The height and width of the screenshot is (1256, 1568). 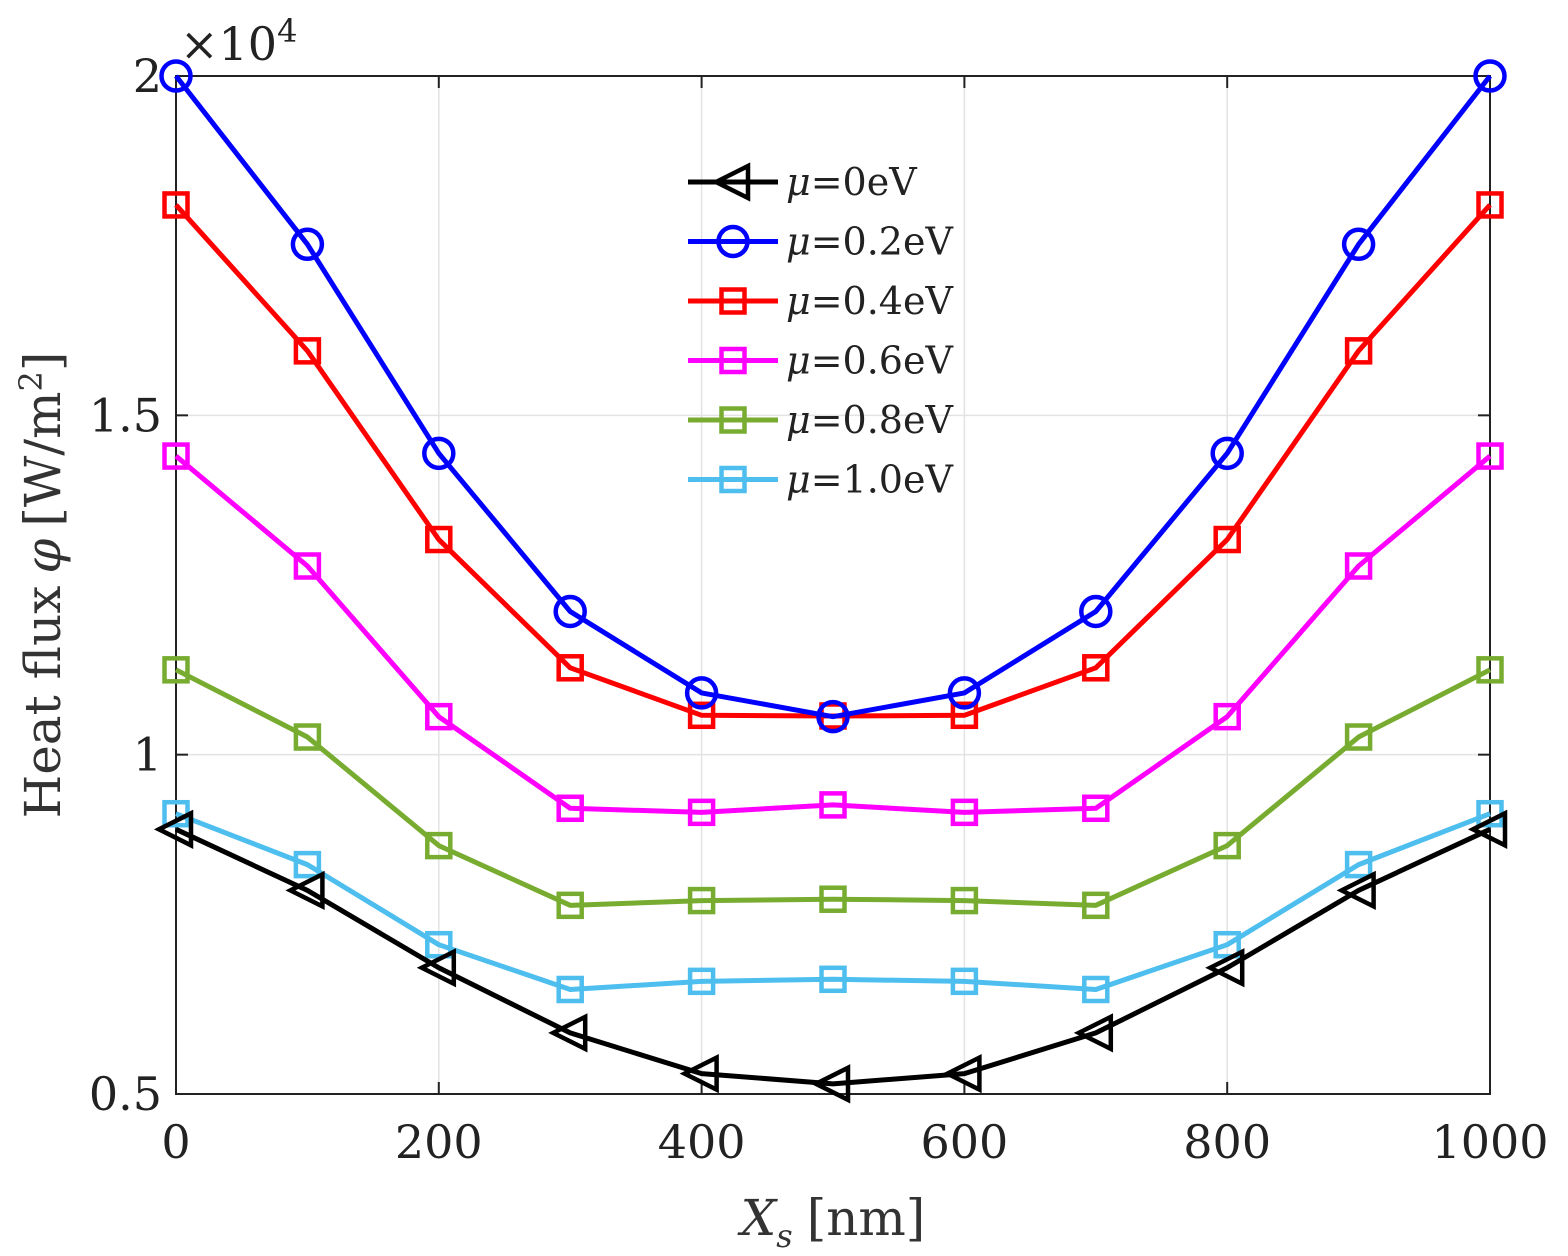 What do you see at coordinates (1227, 1142) in the screenshot?
I see `x-tick-label: 800` at bounding box center [1227, 1142].